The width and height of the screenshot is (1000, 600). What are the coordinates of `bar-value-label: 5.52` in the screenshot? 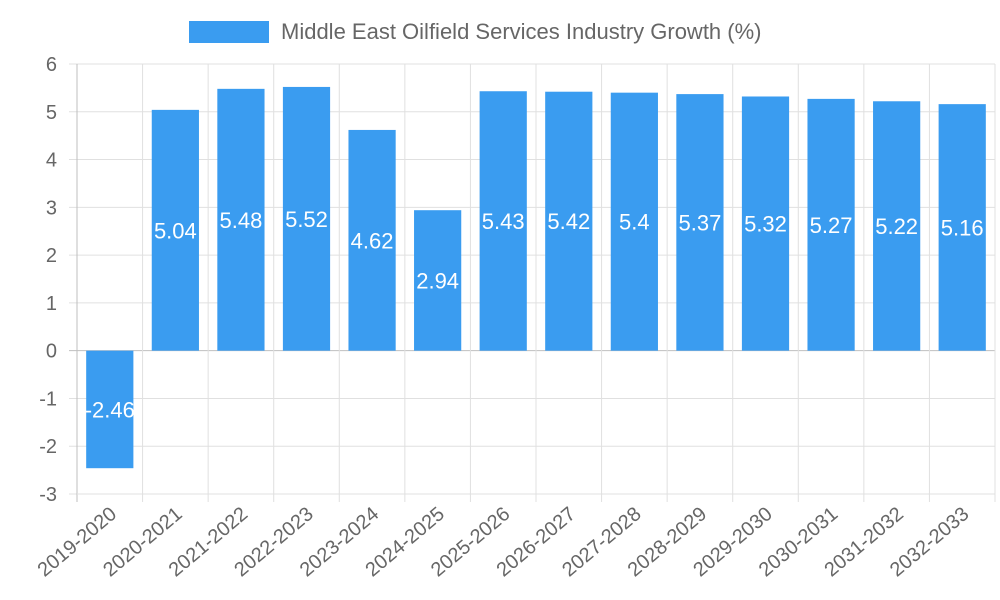 It's located at (306, 219).